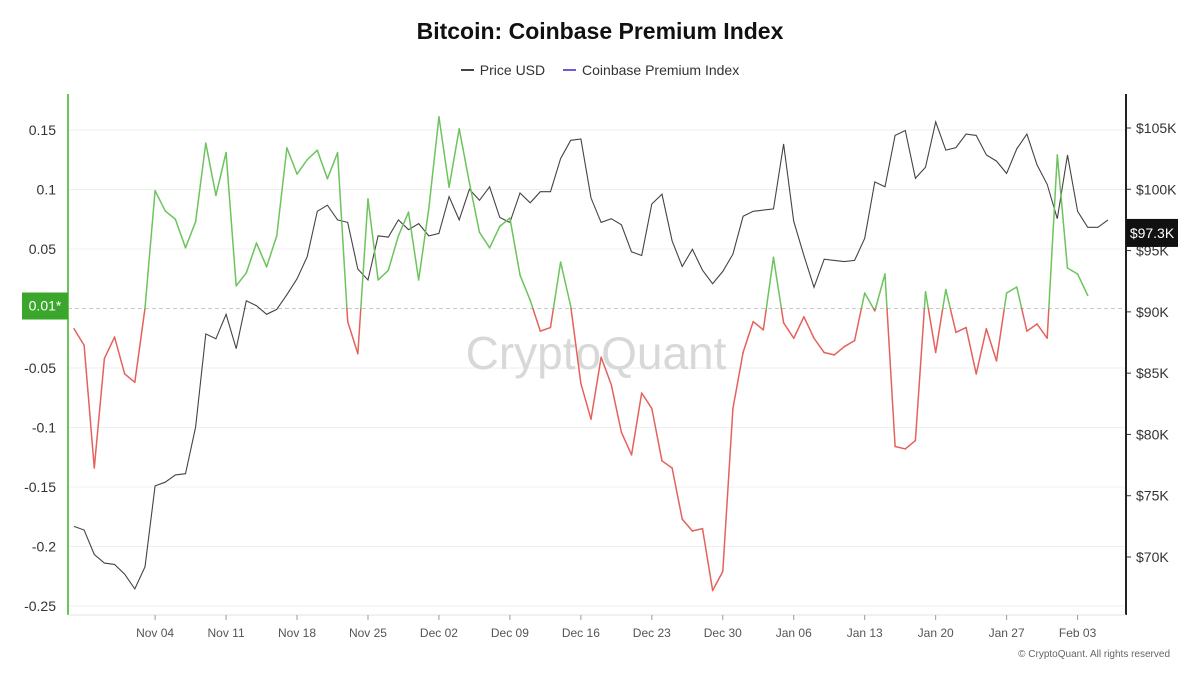 The image size is (1200, 675). Describe the element at coordinates (581, 633) in the screenshot. I see `x-tick-label: Dec 16` at that location.